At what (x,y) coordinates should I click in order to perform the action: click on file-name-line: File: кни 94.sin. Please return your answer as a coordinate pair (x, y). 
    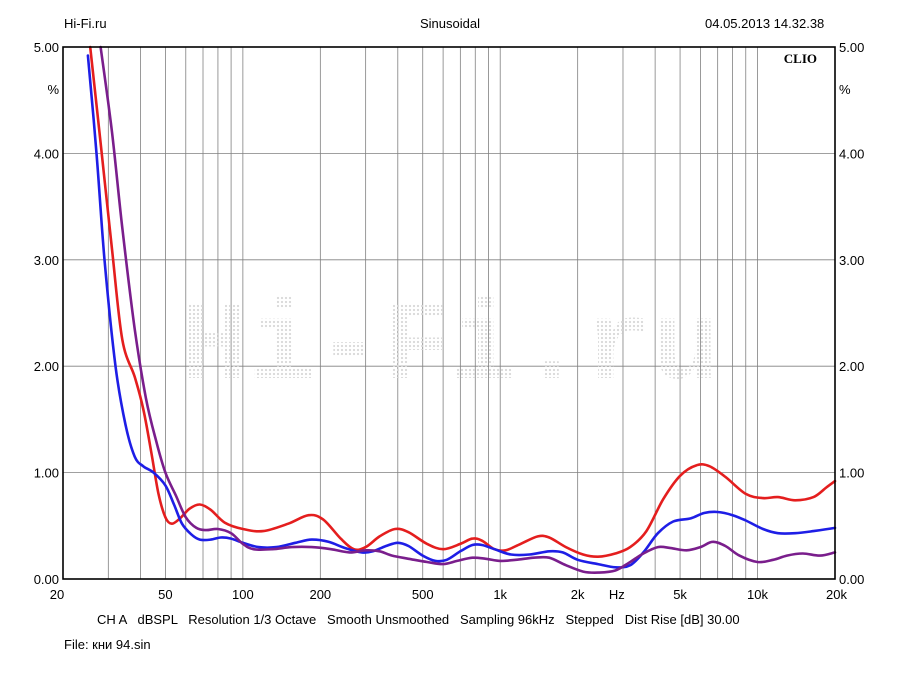
    Looking at the image, I should click on (107, 644).